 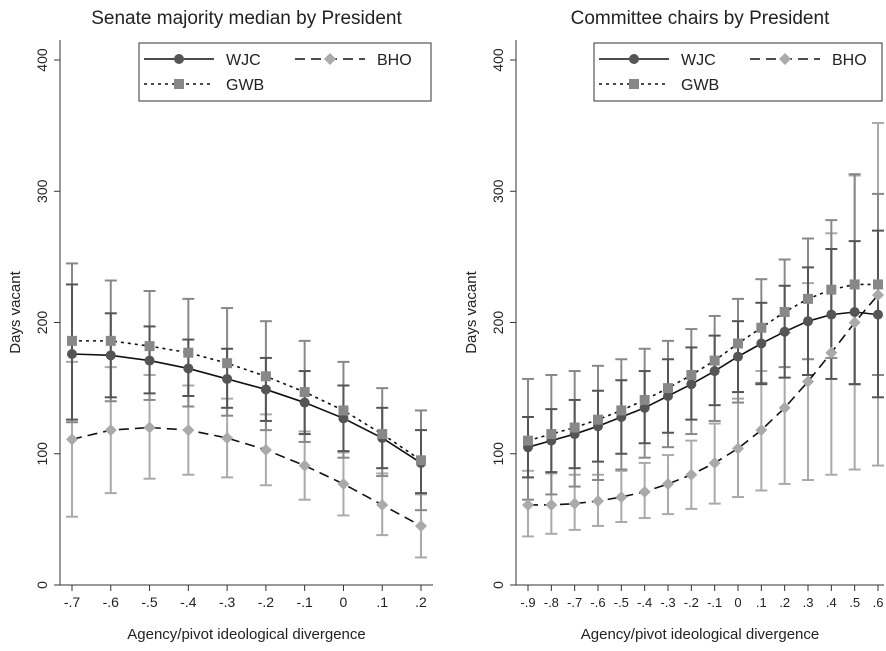 I want to click on x-tick-label: .5, so click(x=854, y=602).